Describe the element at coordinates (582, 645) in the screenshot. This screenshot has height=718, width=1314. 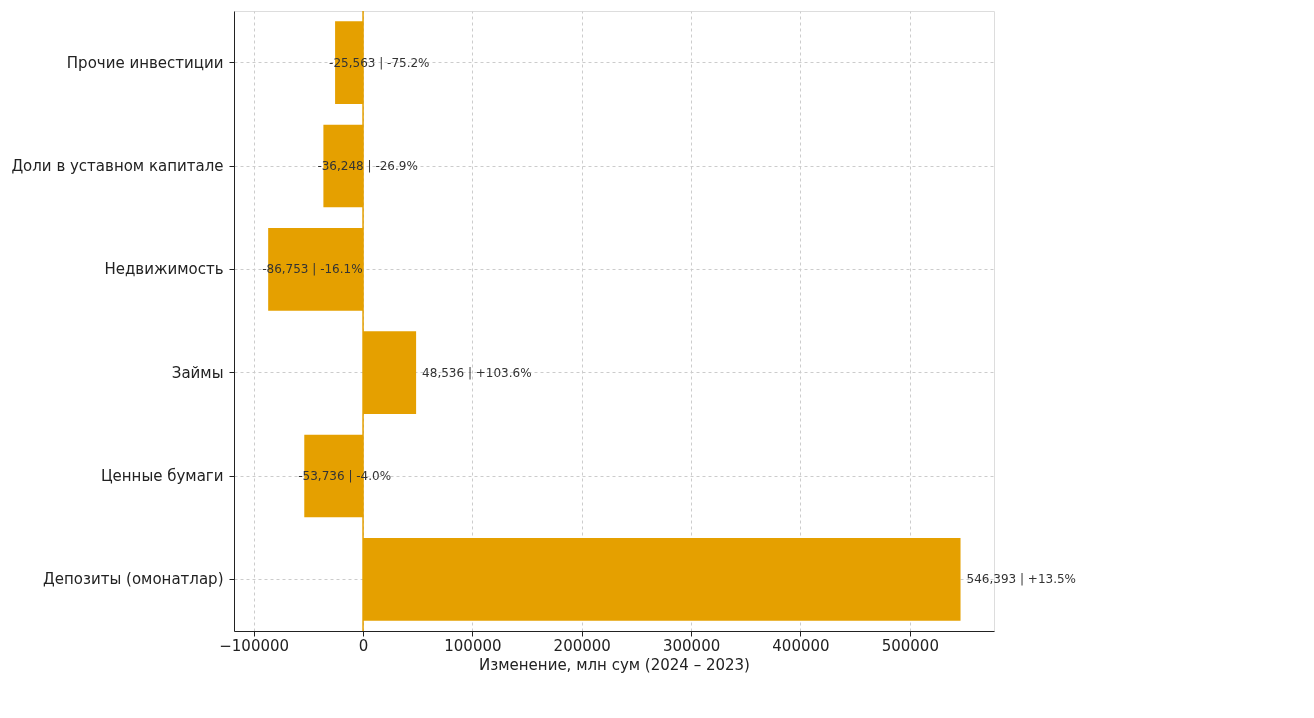
I see `x-tick-label: 200000` at that location.